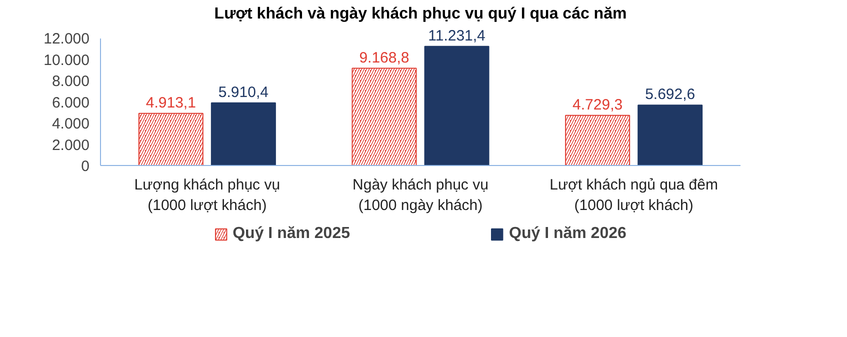 This screenshot has width=847, height=337. What do you see at coordinates (67, 39) in the screenshot?
I see `y-tick-label: 12.000` at bounding box center [67, 39].